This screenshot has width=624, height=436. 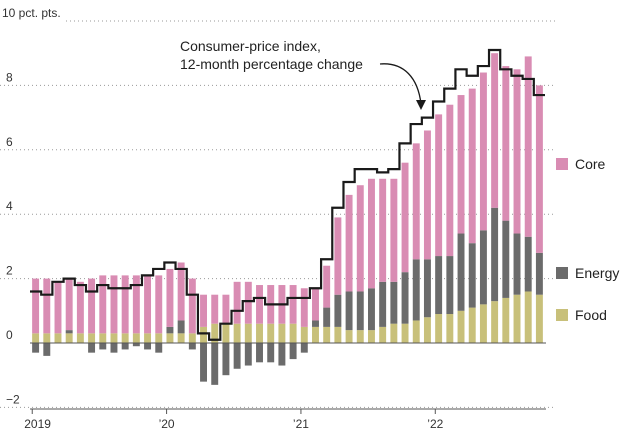 I want to click on x-tick-label: ’20, so click(x=167, y=424).